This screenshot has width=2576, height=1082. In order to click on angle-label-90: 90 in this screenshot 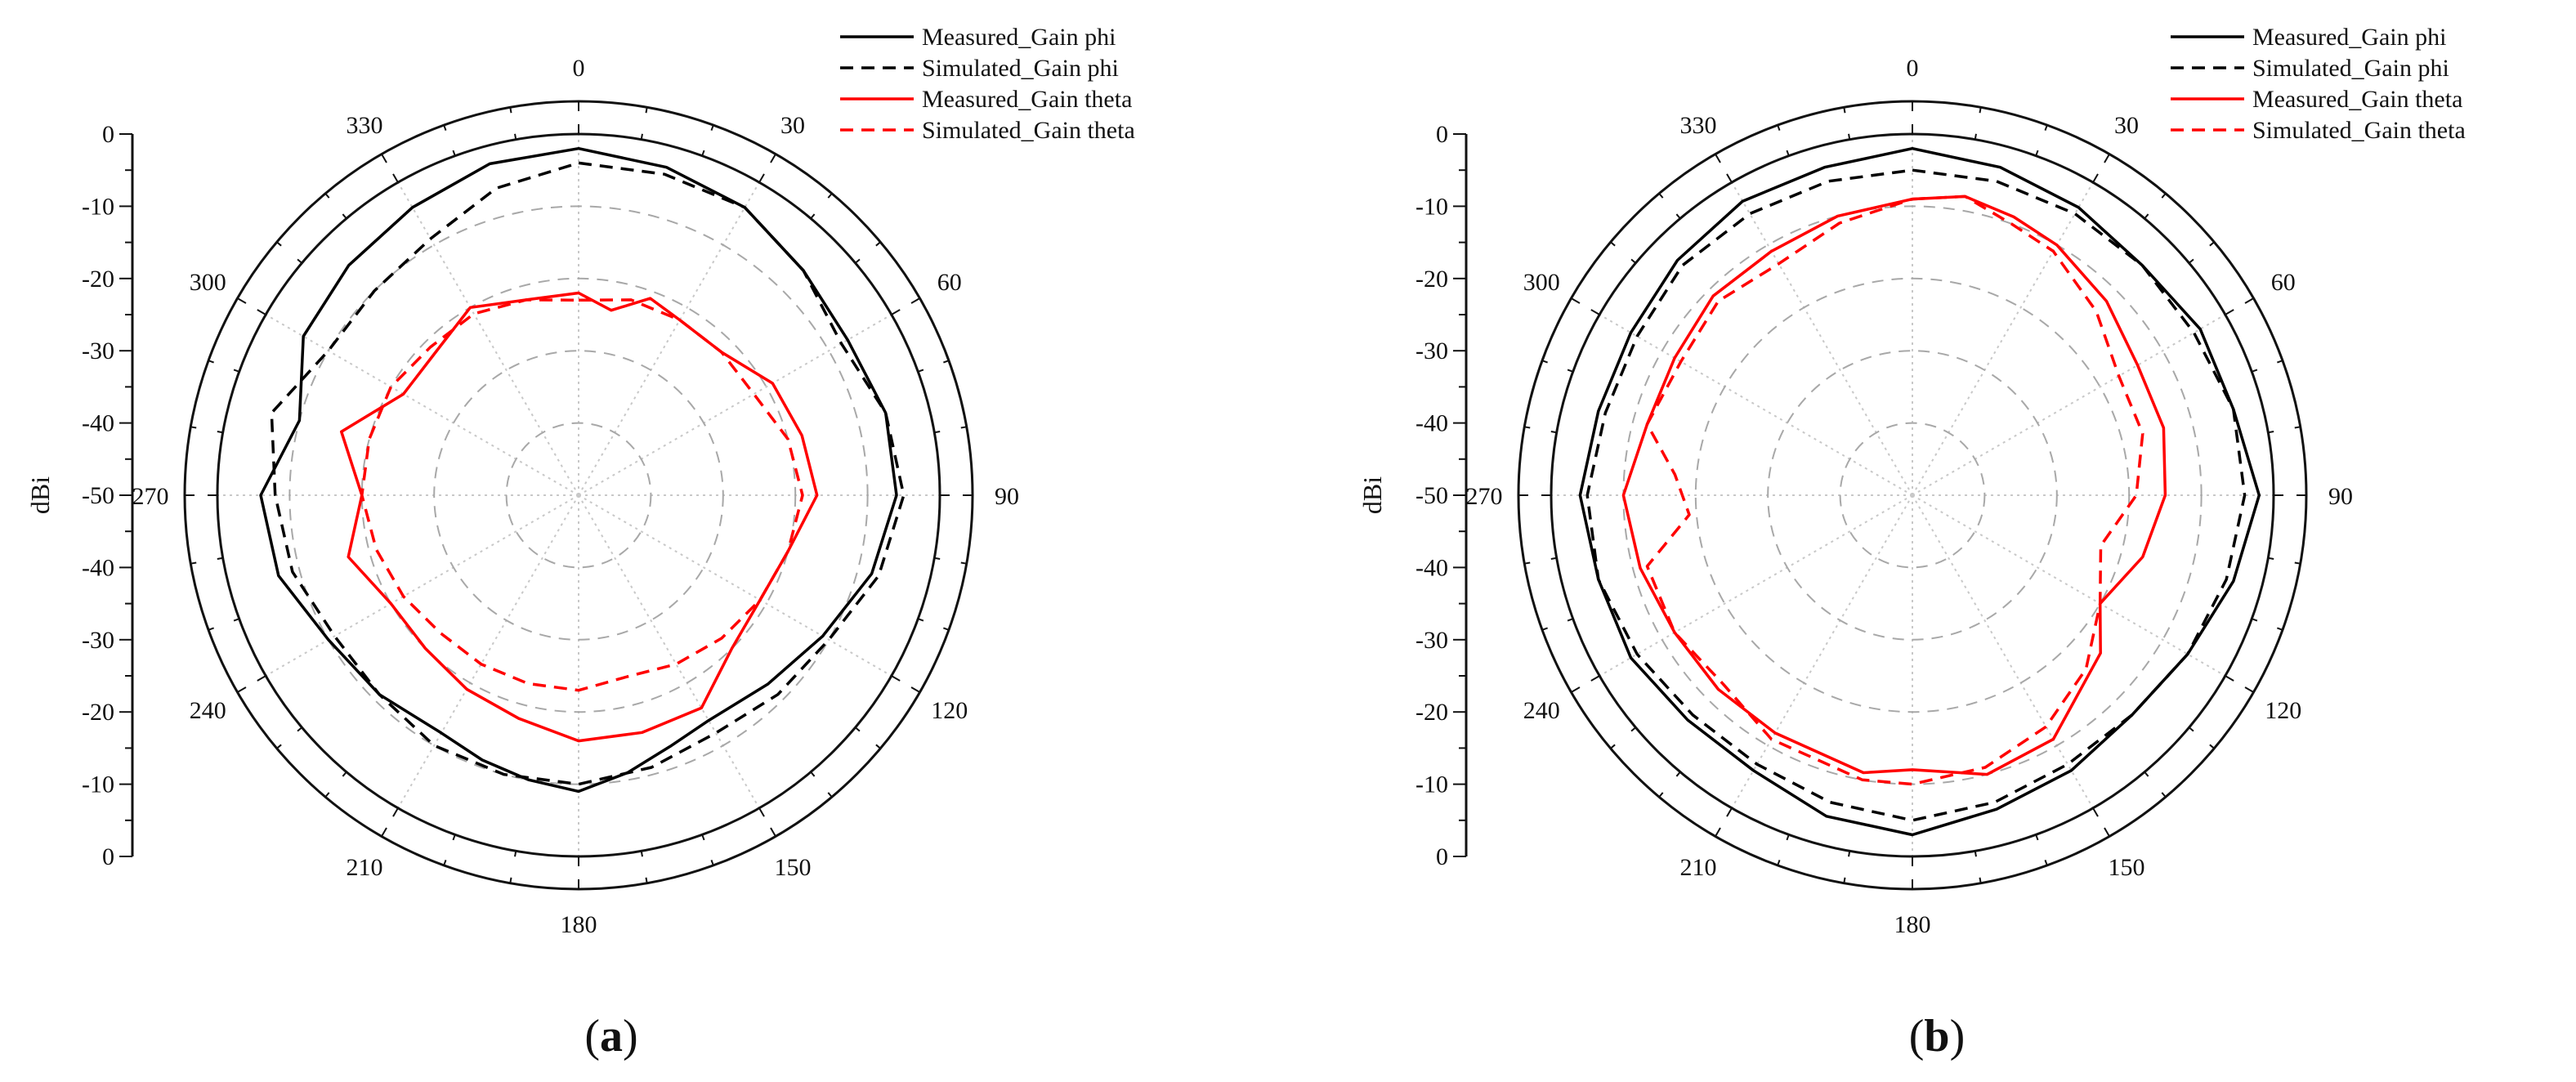, I will do `click(1007, 496)`.